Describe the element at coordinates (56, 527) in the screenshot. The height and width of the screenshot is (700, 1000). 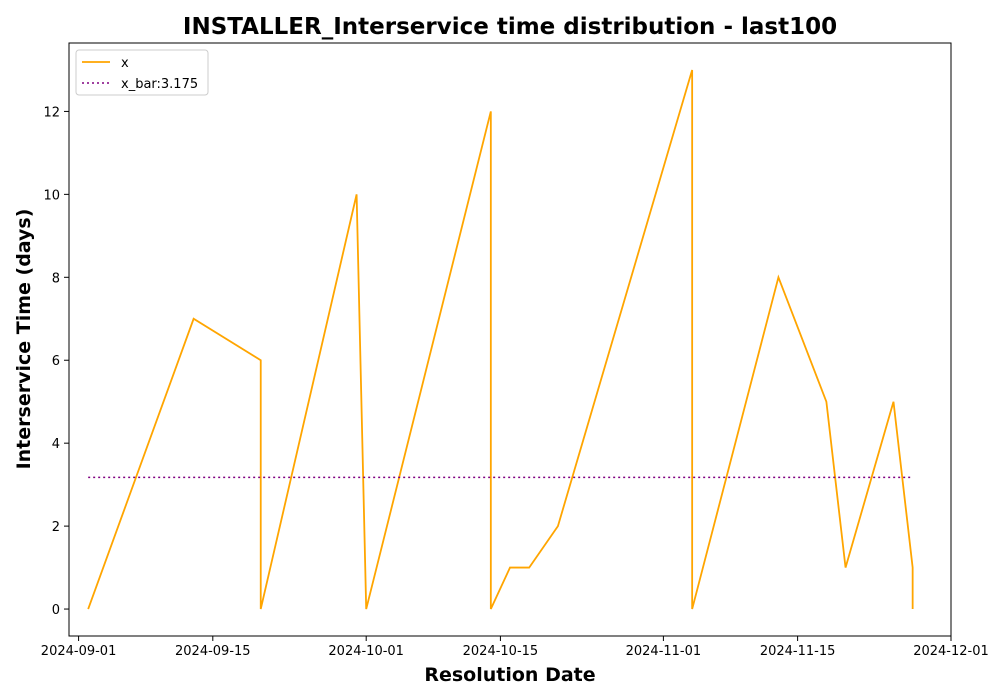
I see `y-tick-label-1: 2` at that location.